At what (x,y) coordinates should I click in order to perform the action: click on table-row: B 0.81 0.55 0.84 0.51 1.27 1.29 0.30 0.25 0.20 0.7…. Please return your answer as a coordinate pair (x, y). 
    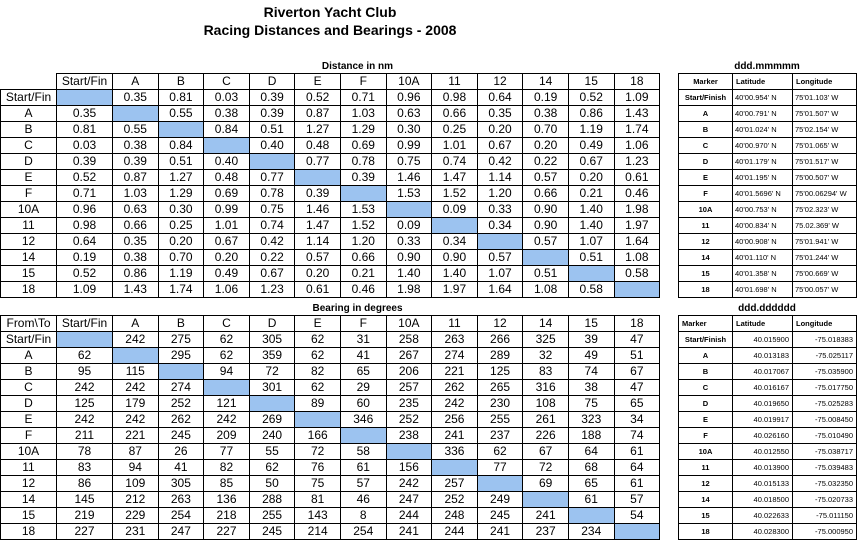
    Looking at the image, I should click on (330, 129).